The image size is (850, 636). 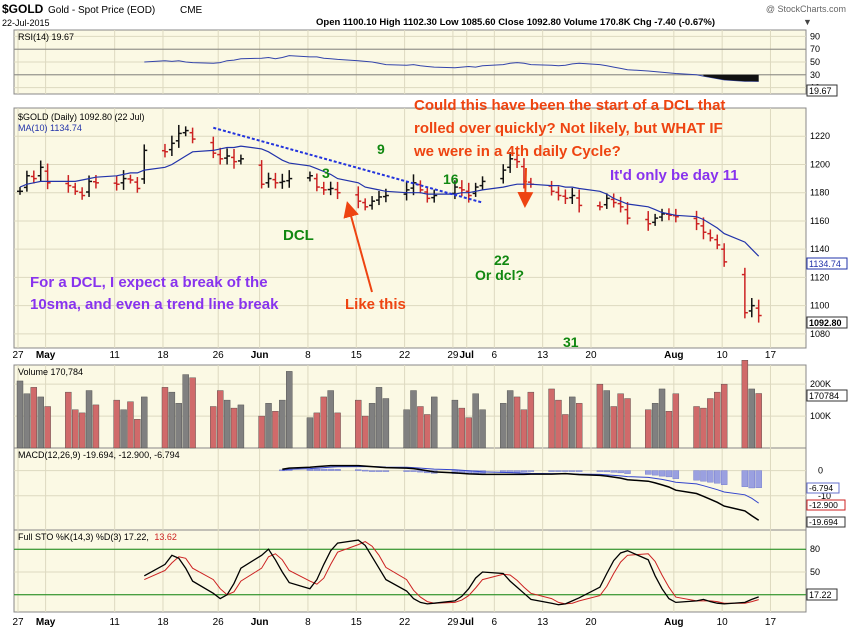 I want to click on rsi-line, so click(x=451, y=68).